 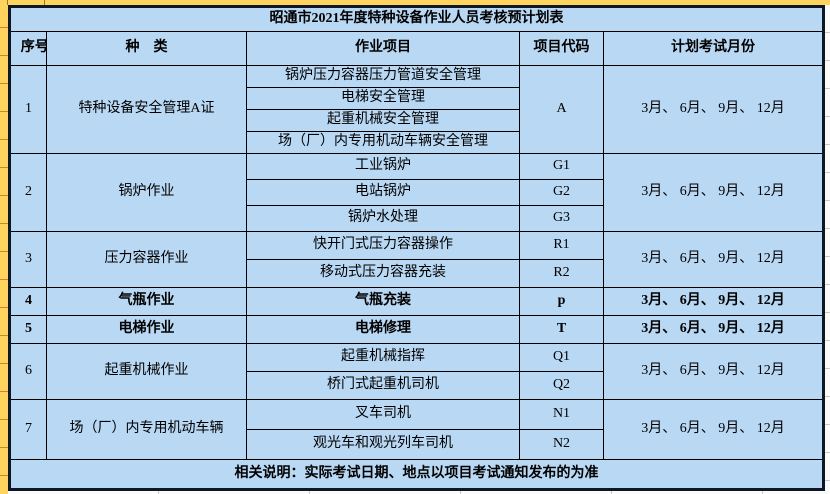 I want to click on table-row: 观光车和观光列车司机 N2, so click(x=417, y=444).